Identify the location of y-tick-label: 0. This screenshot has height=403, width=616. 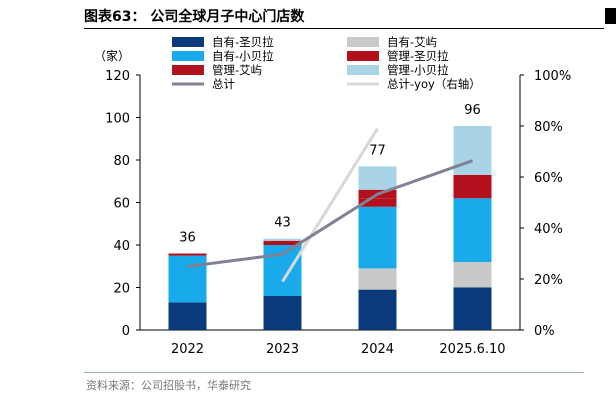
(126, 331).